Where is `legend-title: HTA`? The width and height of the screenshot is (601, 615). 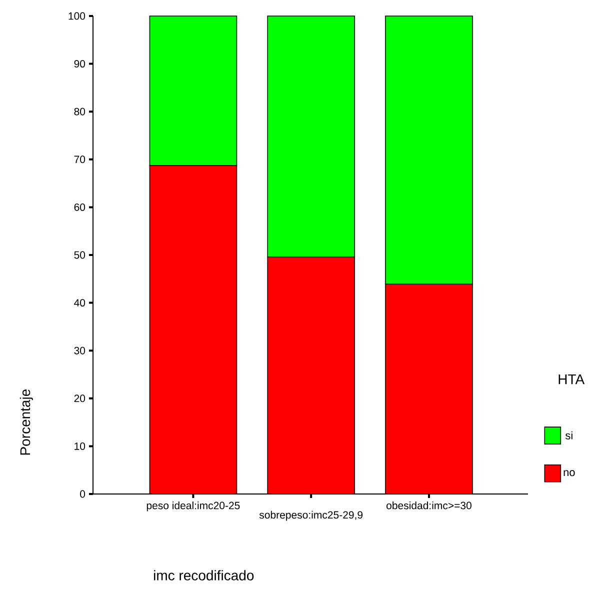 legend-title: HTA is located at coordinates (571, 379).